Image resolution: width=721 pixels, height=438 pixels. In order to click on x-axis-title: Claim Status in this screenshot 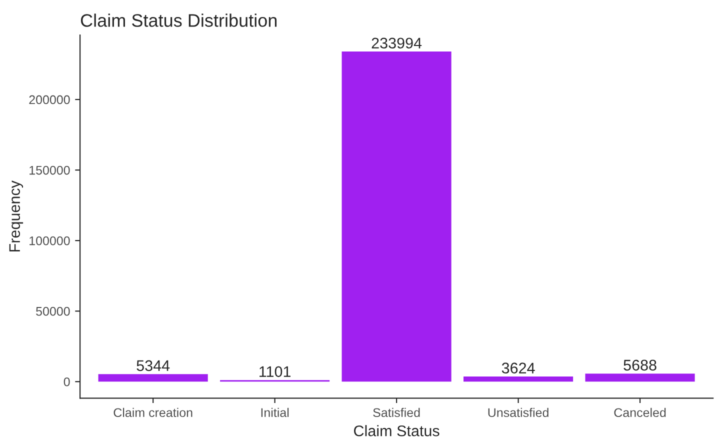, I will do `click(397, 430)`.